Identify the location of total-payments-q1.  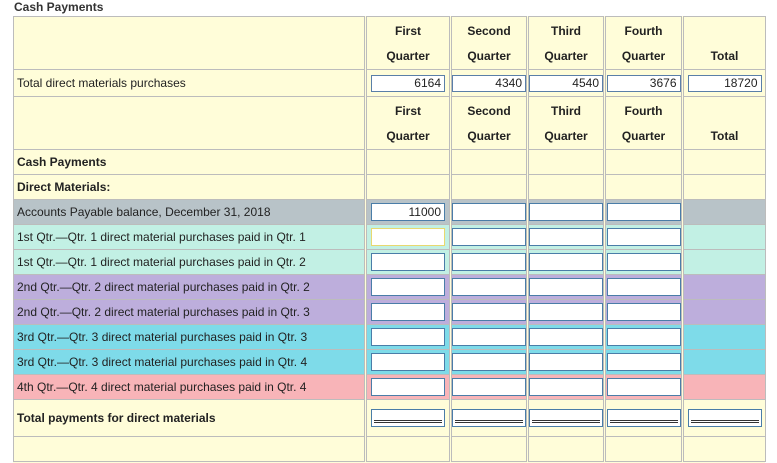
(408, 418).